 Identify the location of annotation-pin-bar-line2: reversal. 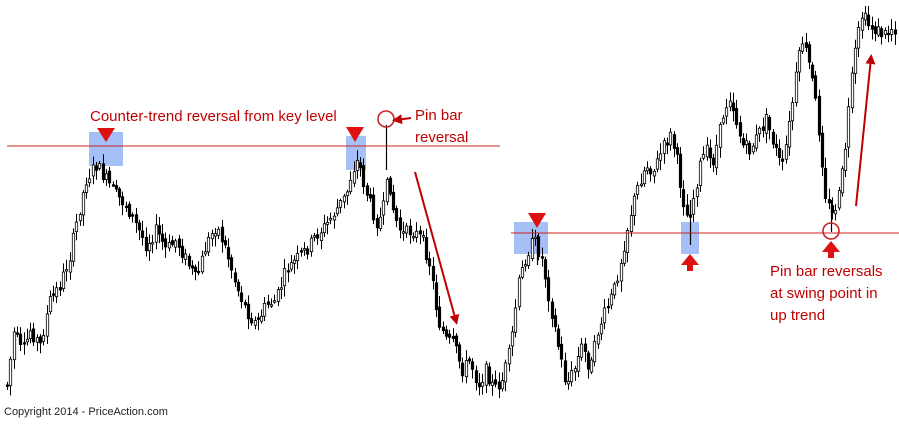
(441, 137).